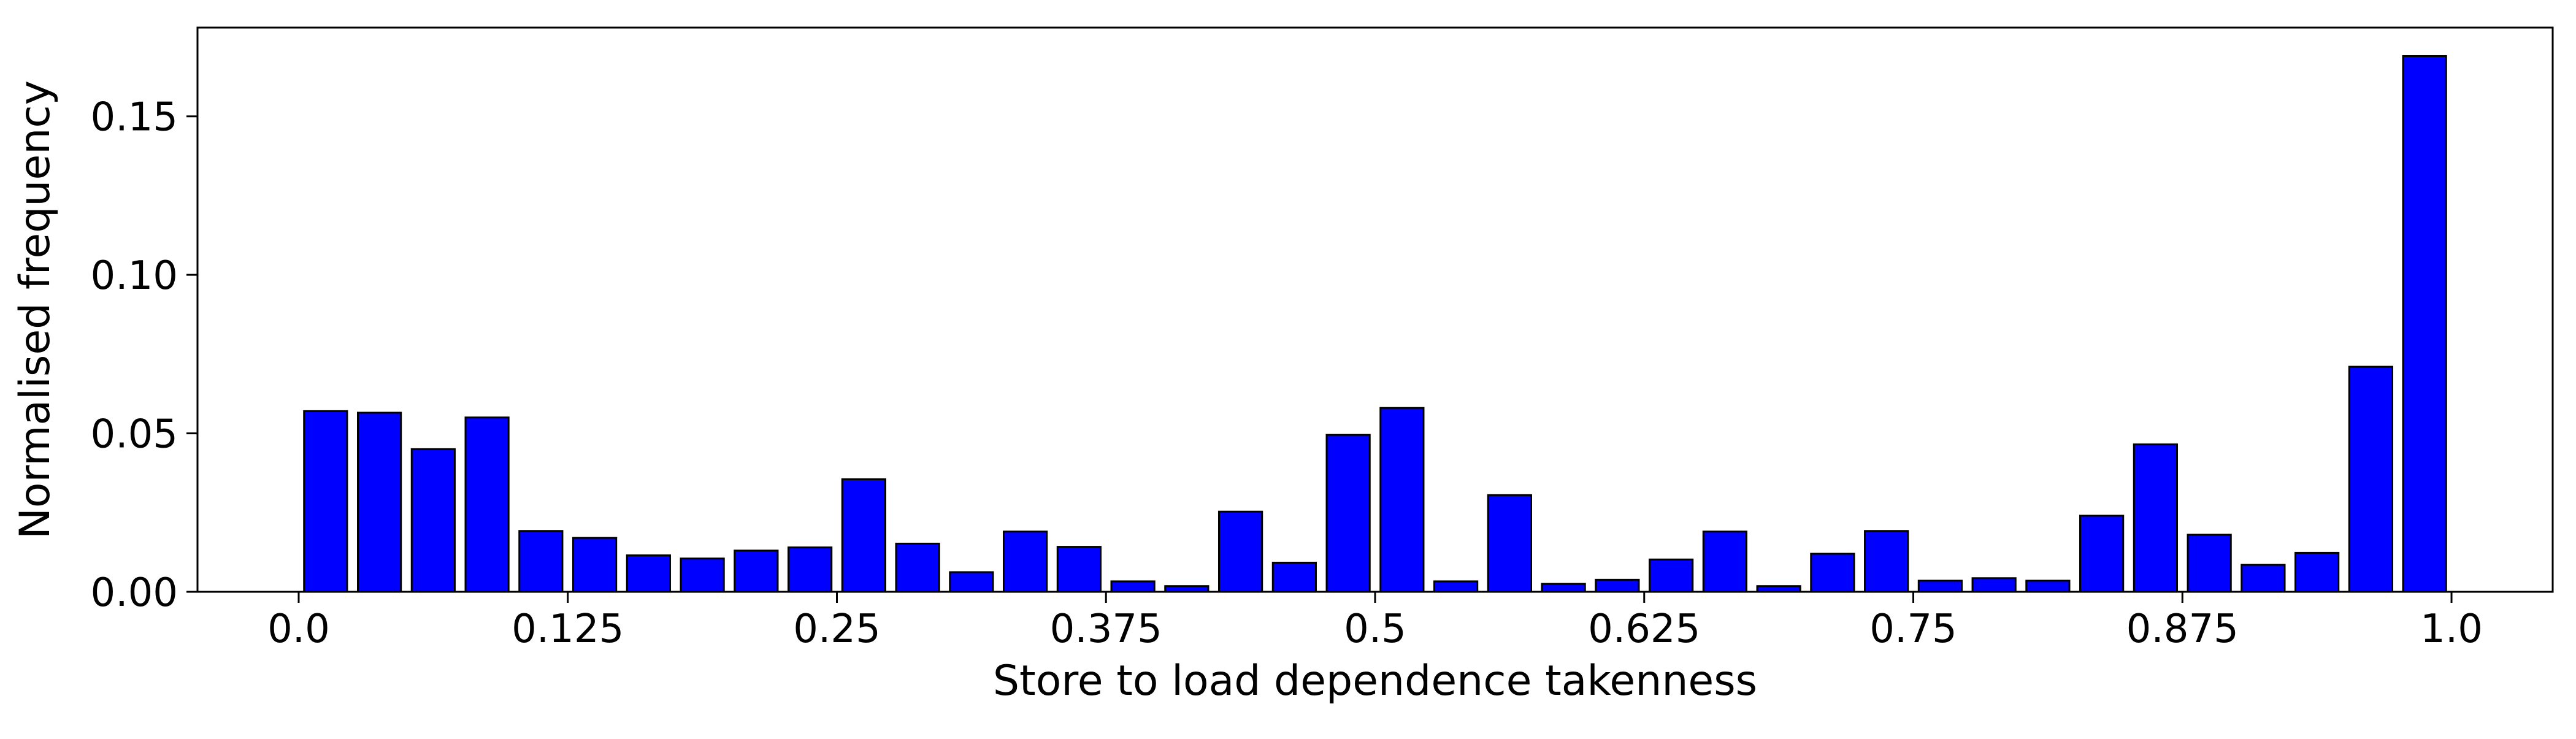 This screenshot has height=739, width=2576. Describe the element at coordinates (2182, 630) in the screenshot. I see `x-tick-label: 0.875` at that location.